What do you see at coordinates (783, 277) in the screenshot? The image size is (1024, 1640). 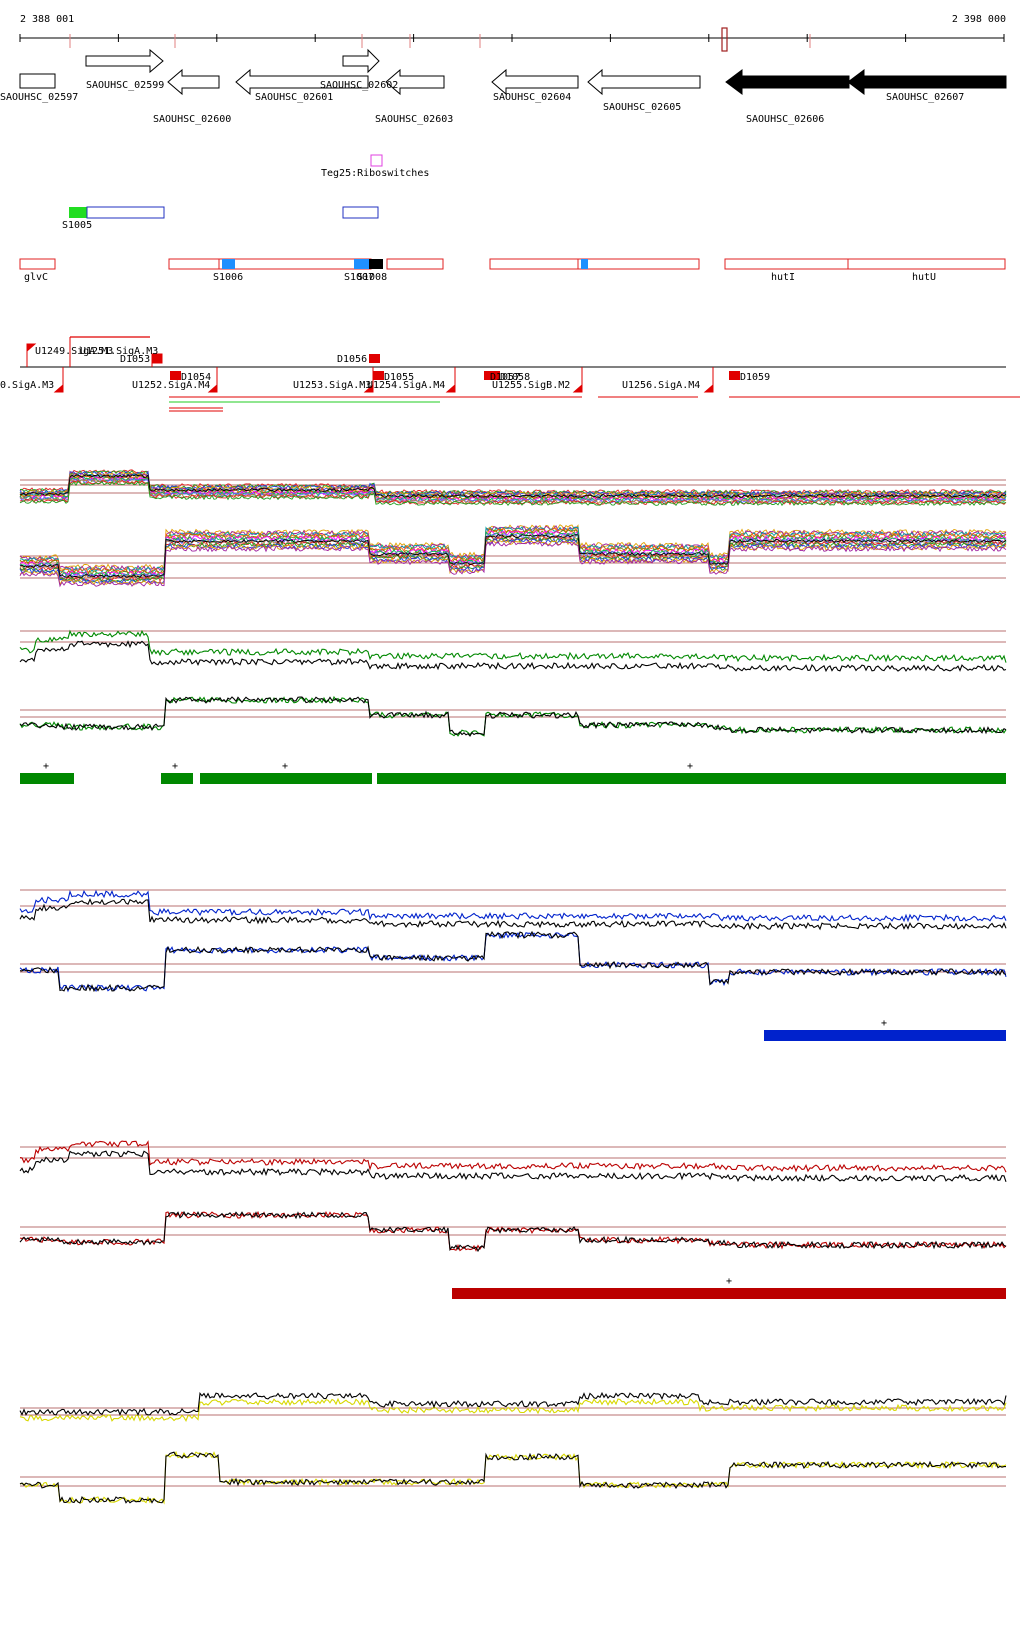 I see `operon-label-huti: hutI` at bounding box center [783, 277].